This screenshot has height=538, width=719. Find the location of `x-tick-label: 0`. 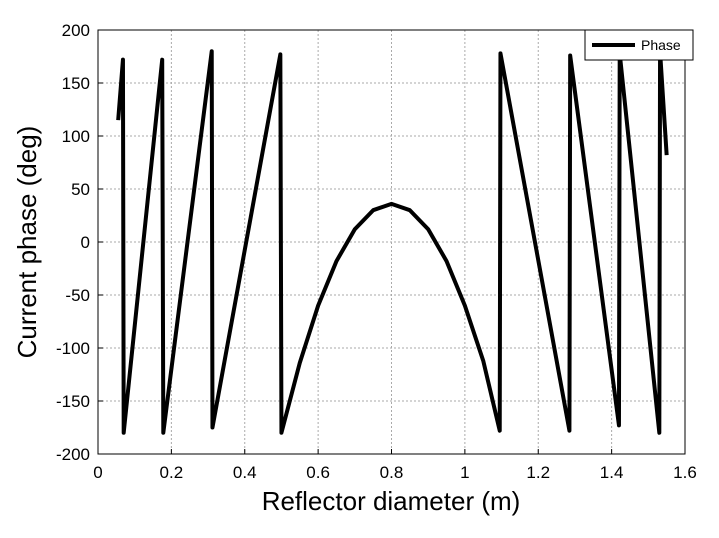

x-tick-label: 0 is located at coordinates (97, 472).